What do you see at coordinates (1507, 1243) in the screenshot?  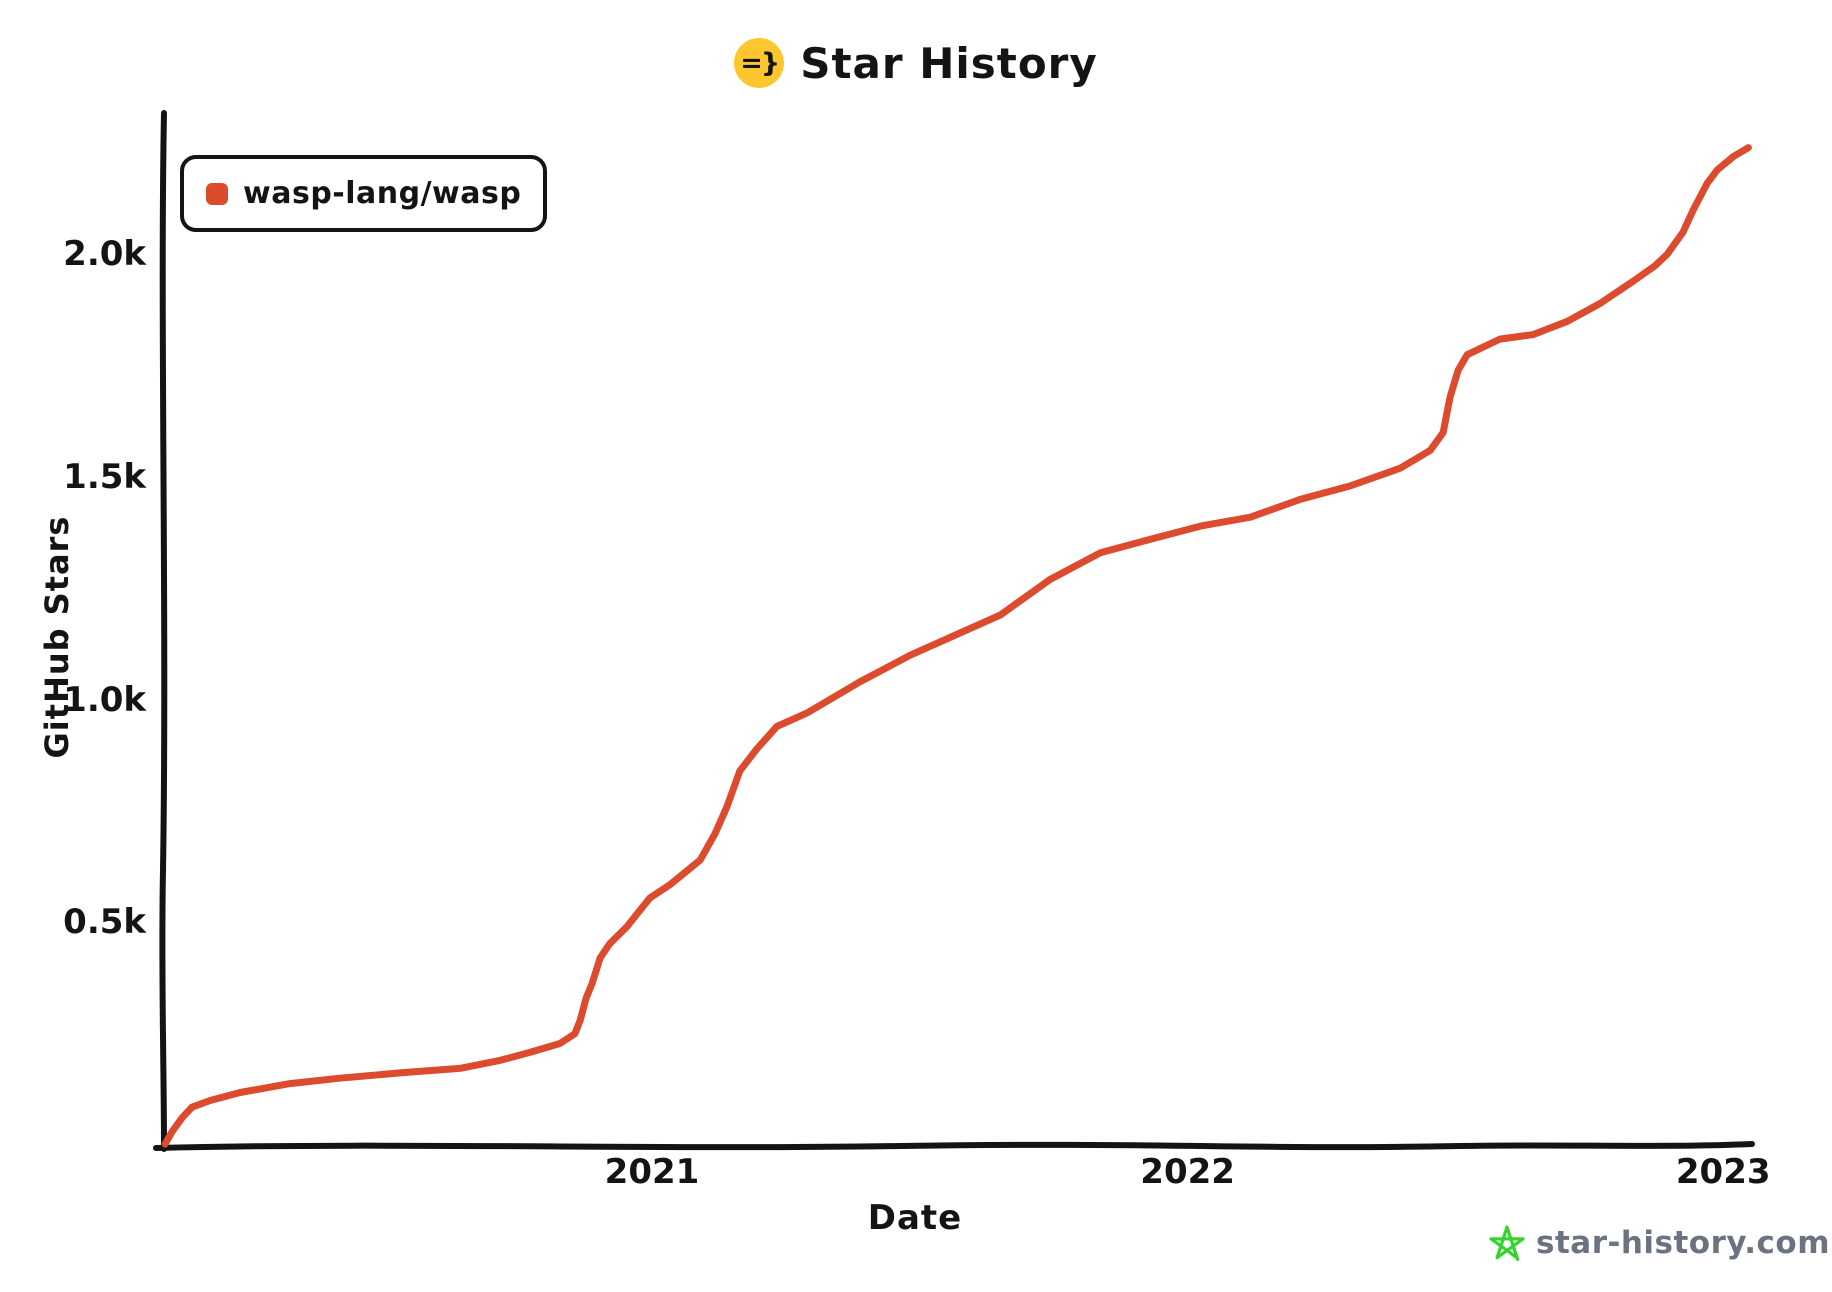 I see `star-doodle-icon` at bounding box center [1507, 1243].